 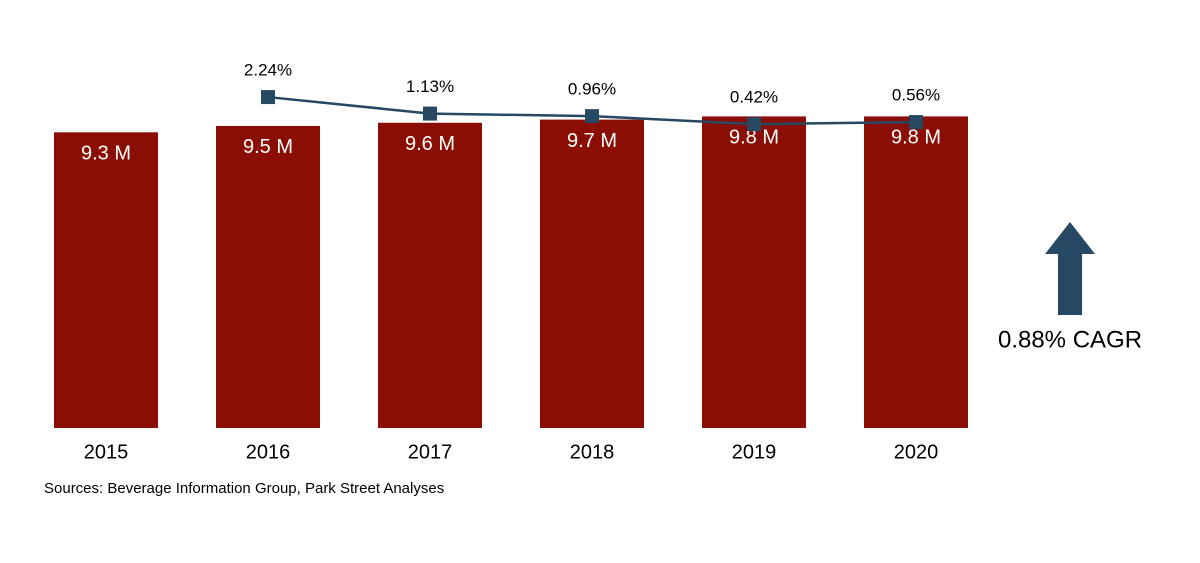 I want to click on x-tick-label: 2018, so click(x=592, y=452).